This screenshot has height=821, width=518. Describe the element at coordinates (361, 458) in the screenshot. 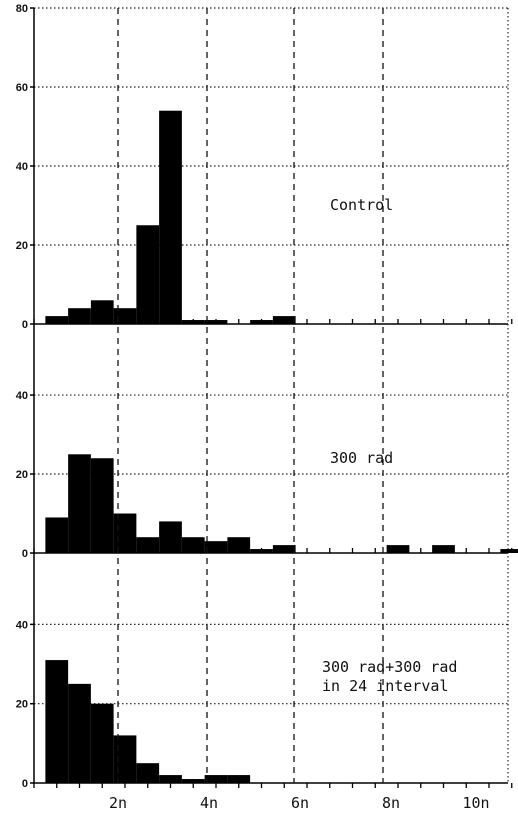

I see `panel-label: 300 rad` at that location.